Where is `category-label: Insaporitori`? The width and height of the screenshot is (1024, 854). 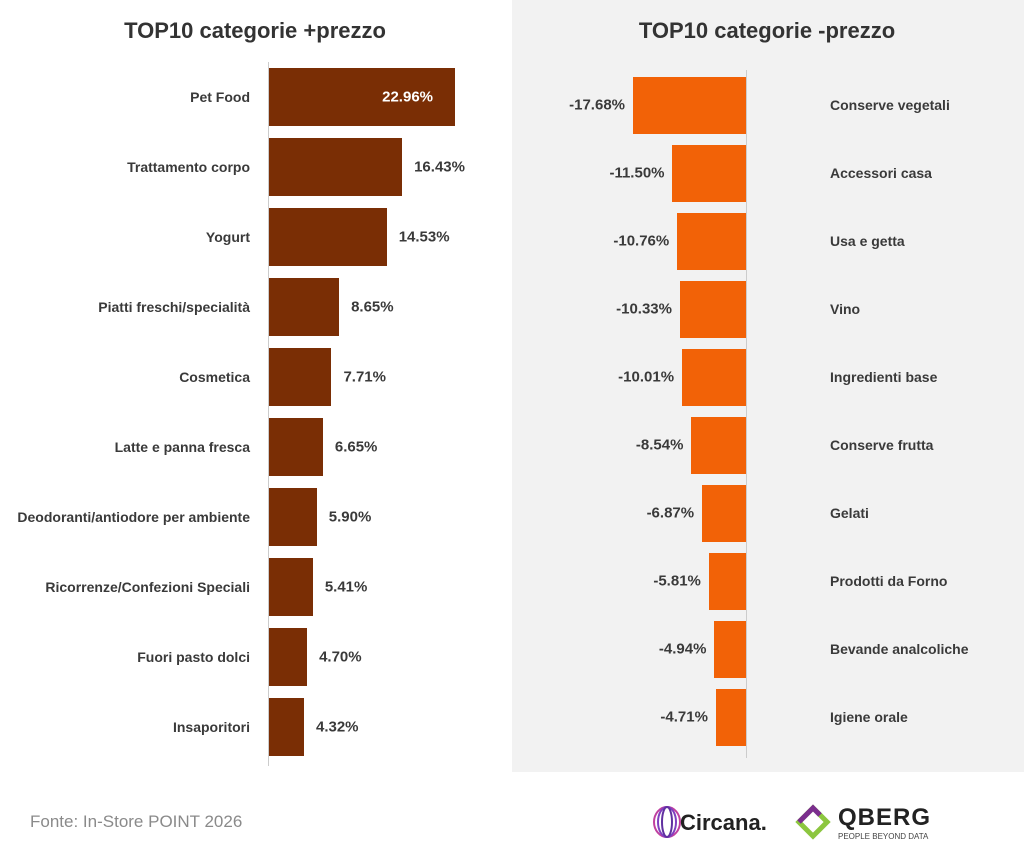
category-label: Insaporitori is located at coordinates (211, 727).